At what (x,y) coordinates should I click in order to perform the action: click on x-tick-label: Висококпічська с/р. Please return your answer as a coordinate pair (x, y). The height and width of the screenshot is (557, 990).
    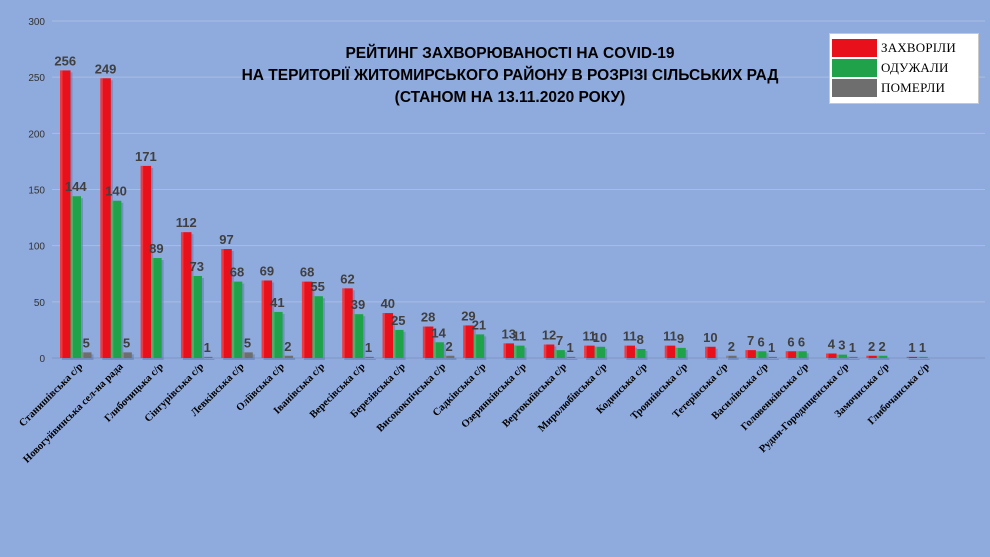
    Looking at the image, I should click on (411, 397).